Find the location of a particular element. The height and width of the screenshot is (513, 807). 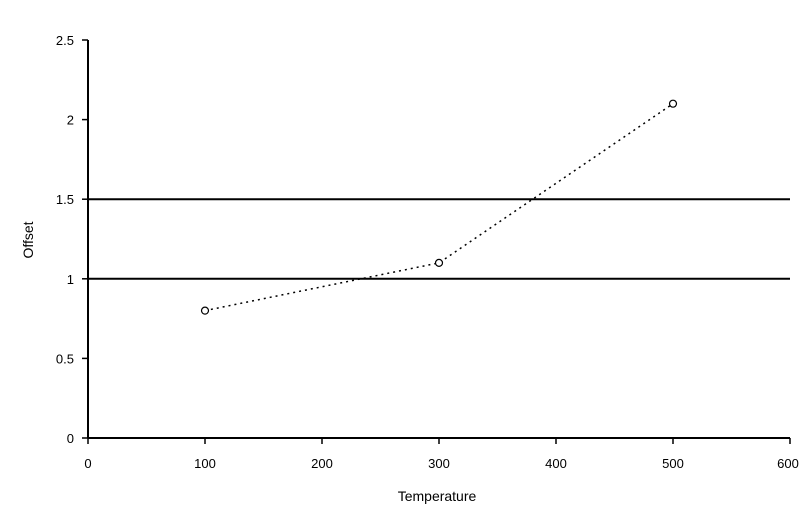

y-tick-label: 1 is located at coordinates (70, 279).